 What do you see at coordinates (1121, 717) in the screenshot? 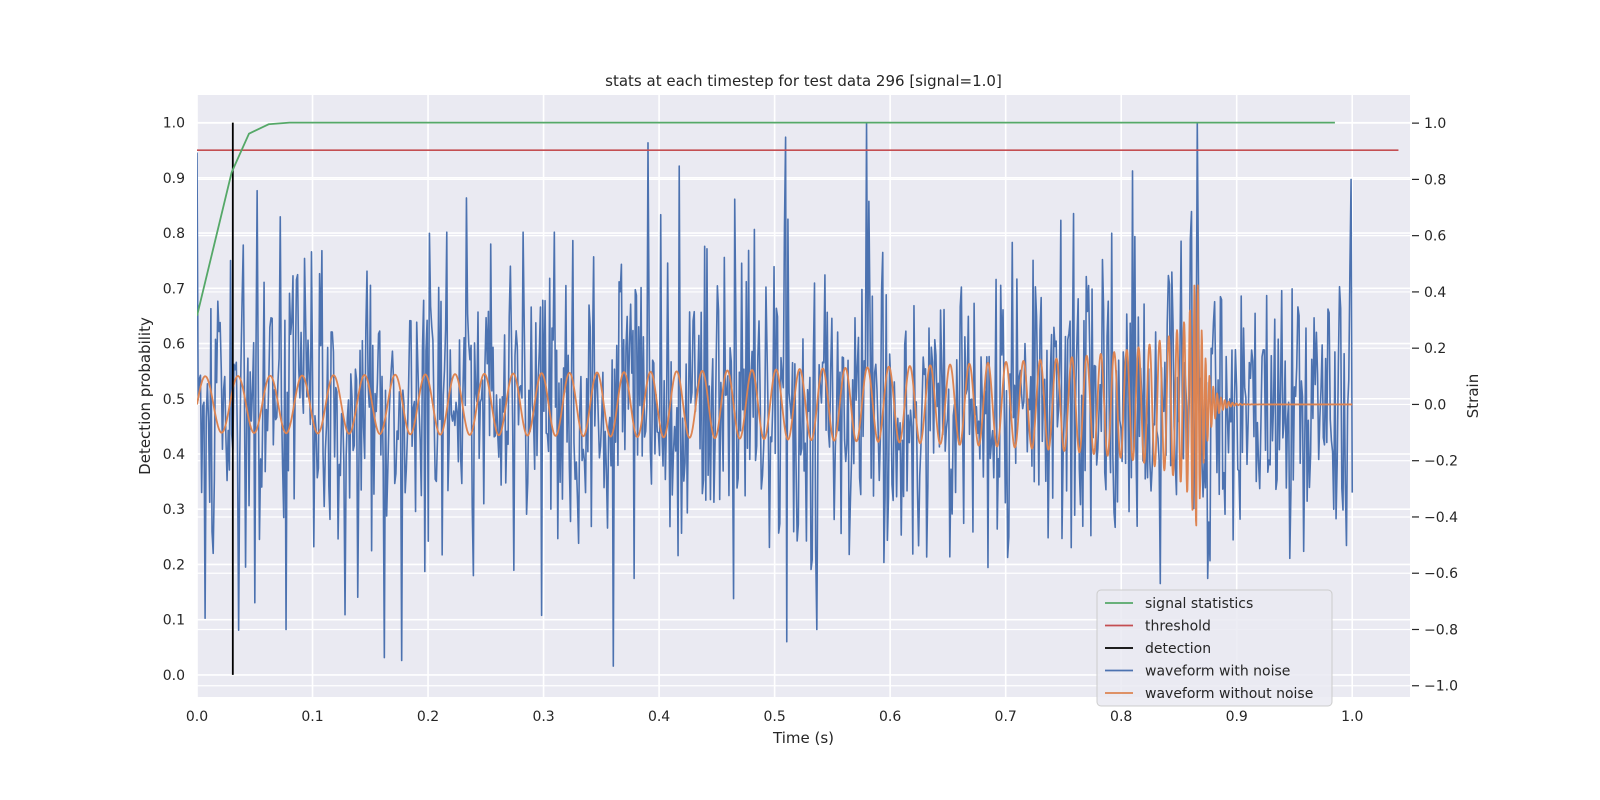
I see `x-tick-label: 0.8` at bounding box center [1121, 717].